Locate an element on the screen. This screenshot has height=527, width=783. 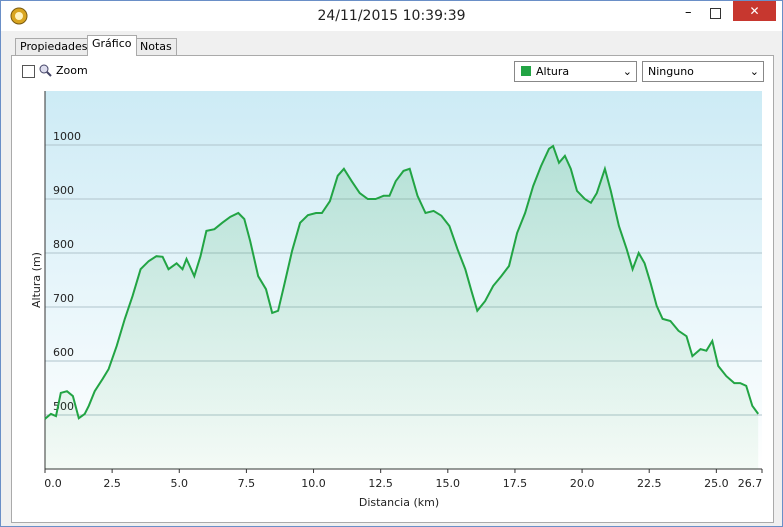
dropdown: Altura ⌄ is located at coordinates (575, 71).